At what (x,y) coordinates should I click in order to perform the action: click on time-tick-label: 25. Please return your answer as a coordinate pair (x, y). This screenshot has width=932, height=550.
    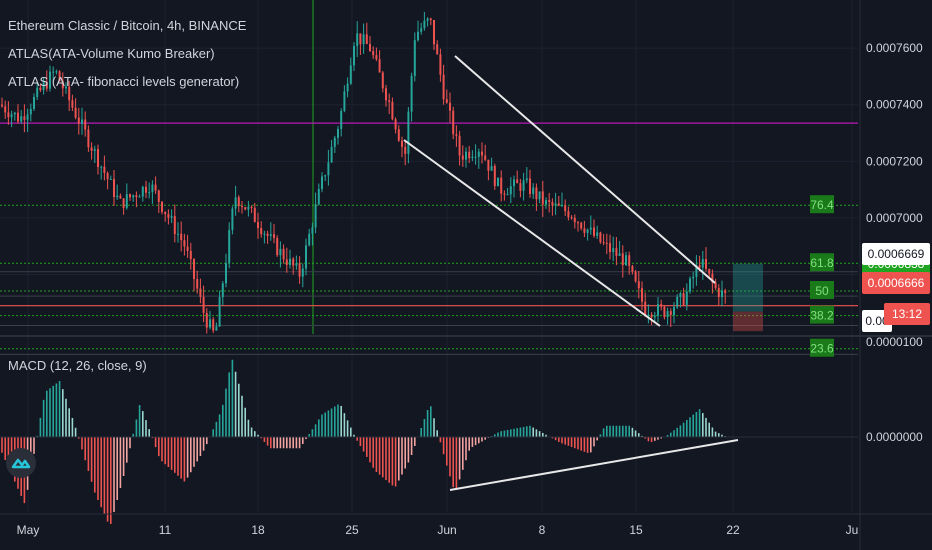
    Looking at the image, I should click on (352, 530).